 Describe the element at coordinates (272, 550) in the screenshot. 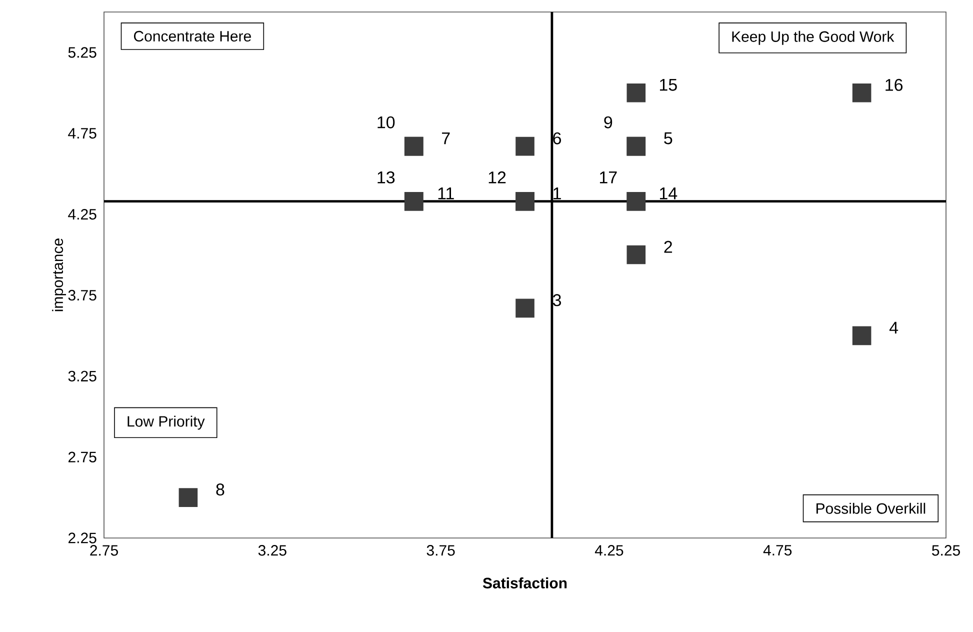

I see `x-tick-label: 3.25` at that location.